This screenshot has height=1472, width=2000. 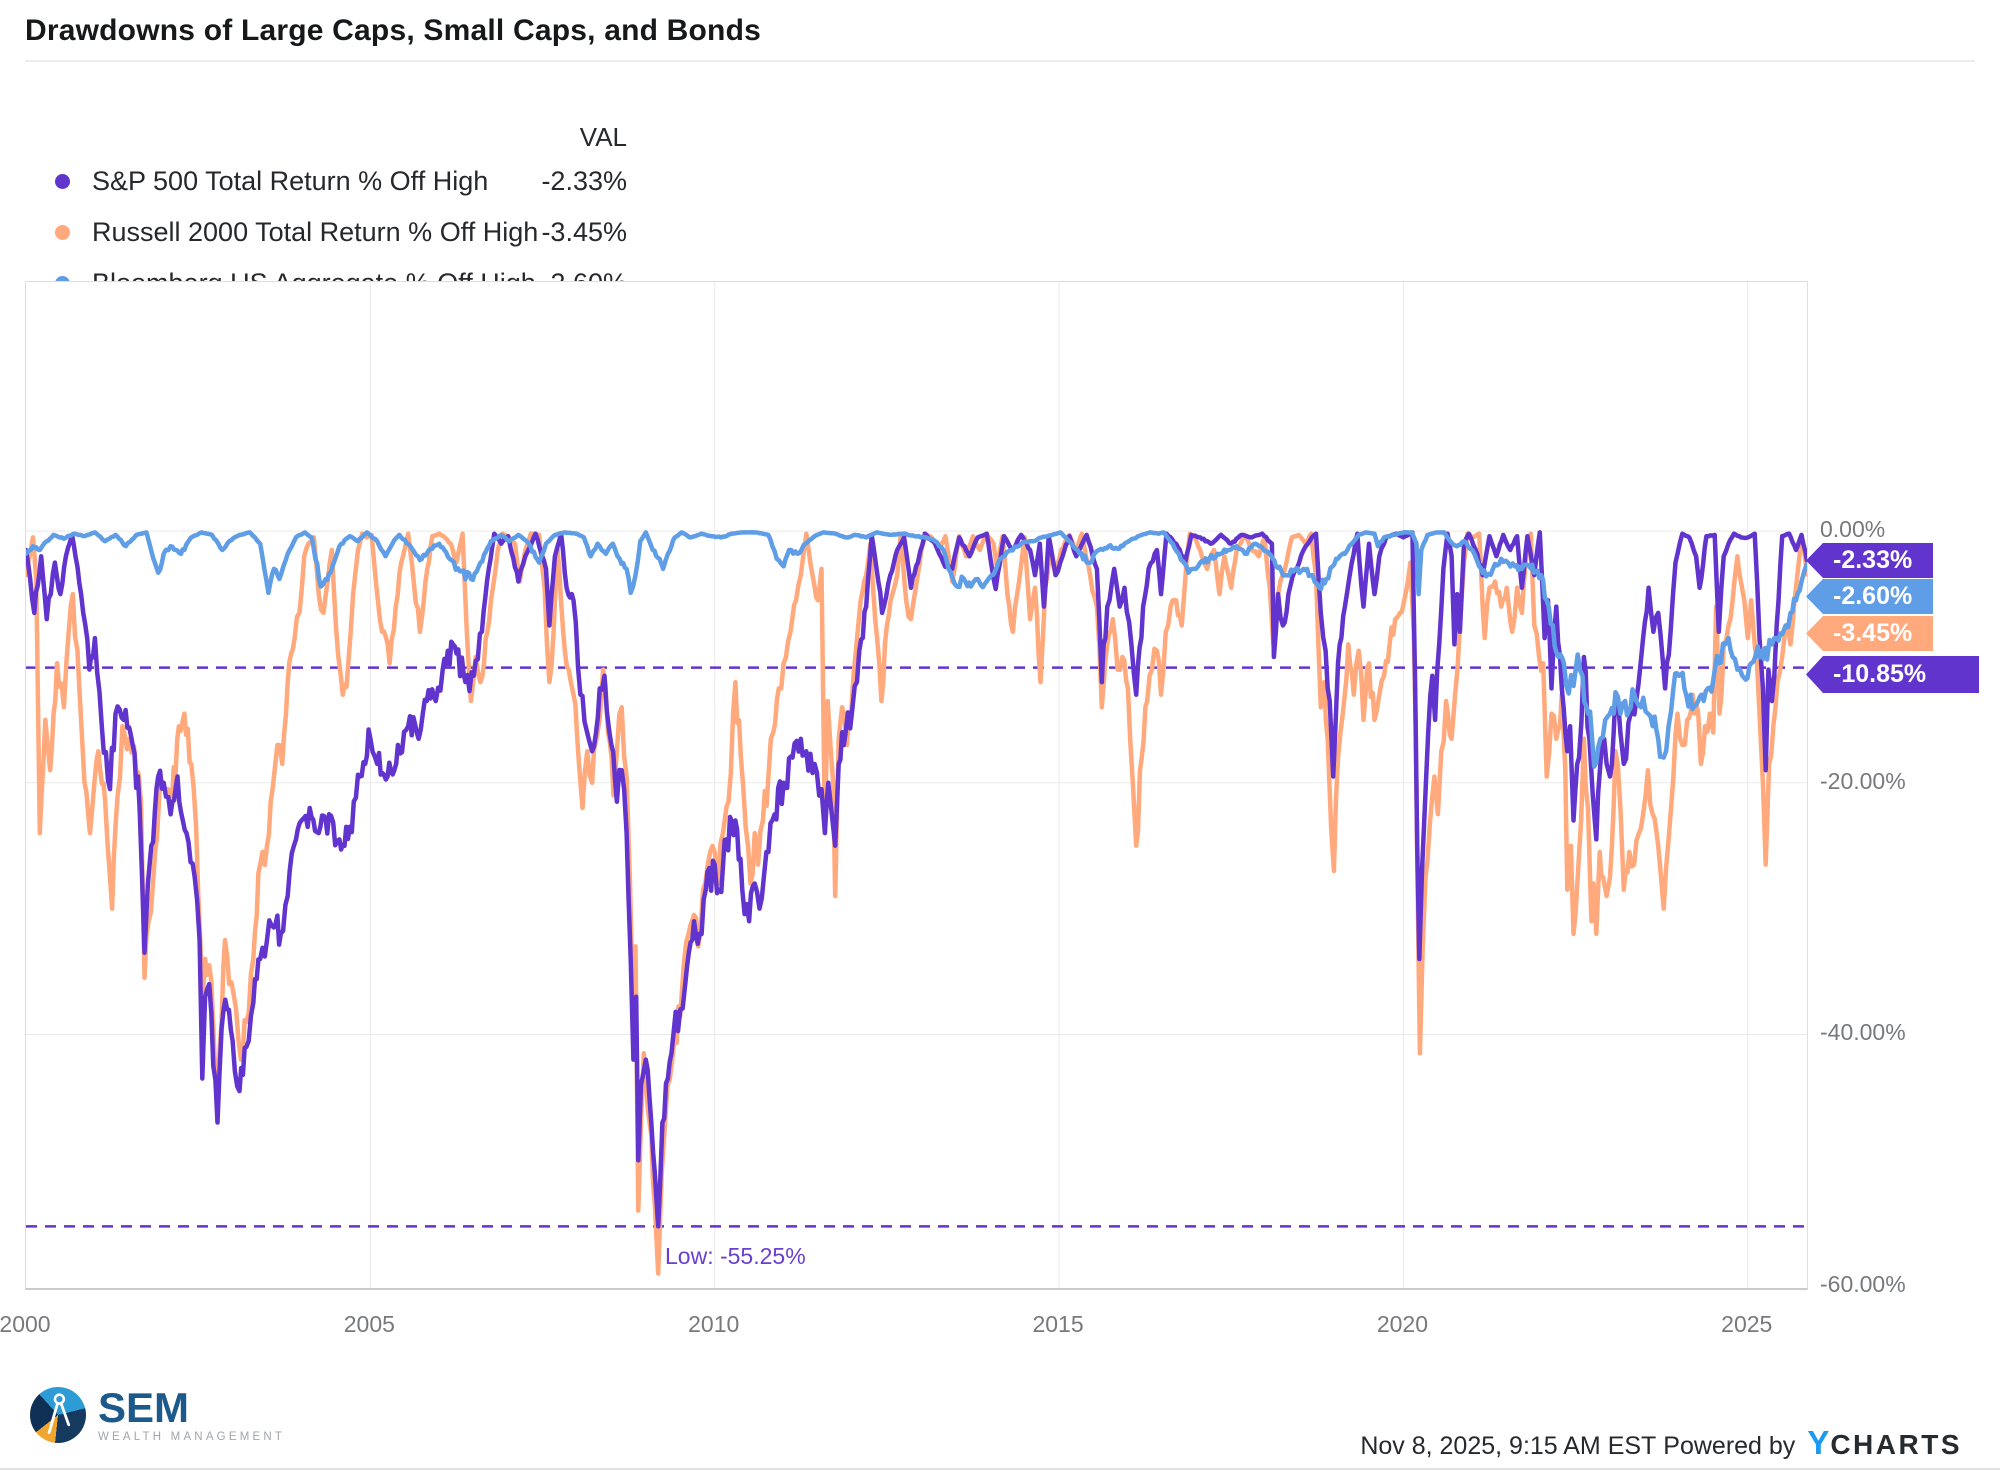 What do you see at coordinates (916, 649) in the screenshot?
I see `bloomberg-us-aggregate-off-high-line` at bounding box center [916, 649].